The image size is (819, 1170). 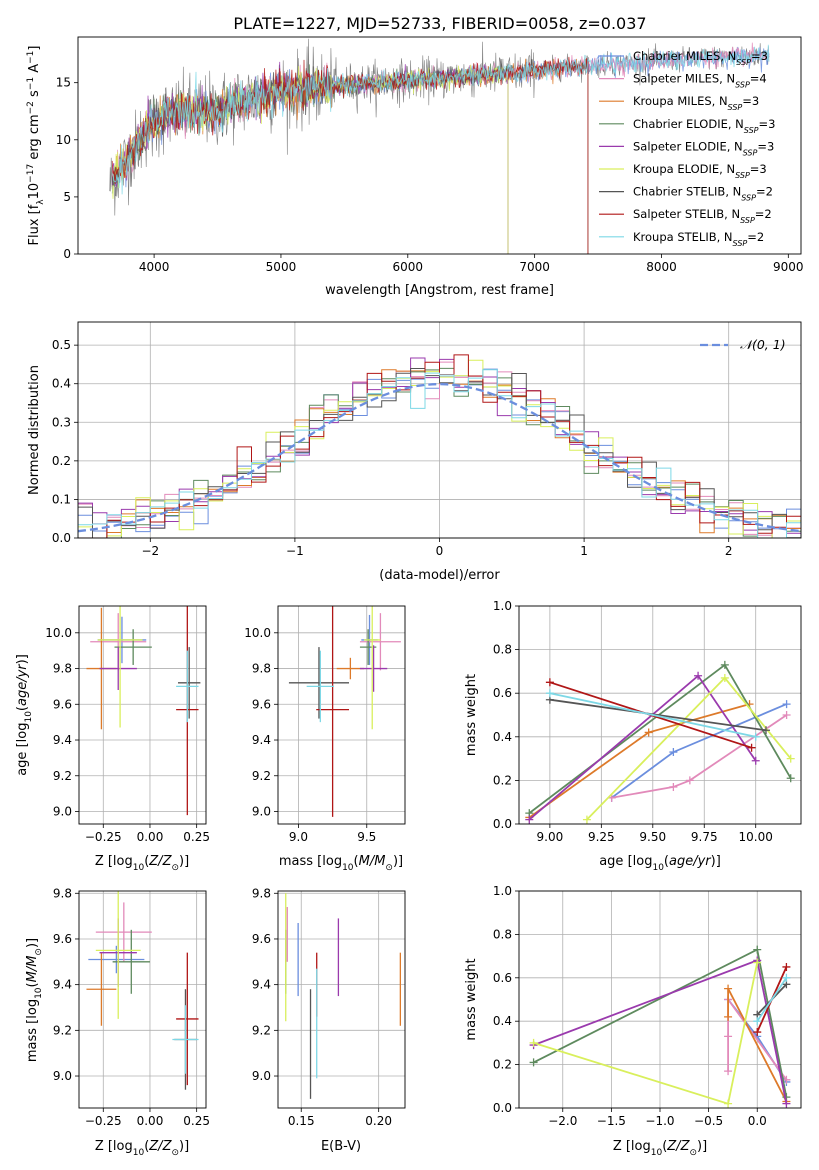 What do you see at coordinates (658, 715) in the screenshot?
I see `weight_vs_age-line-chabrier-stelib` at bounding box center [658, 715].